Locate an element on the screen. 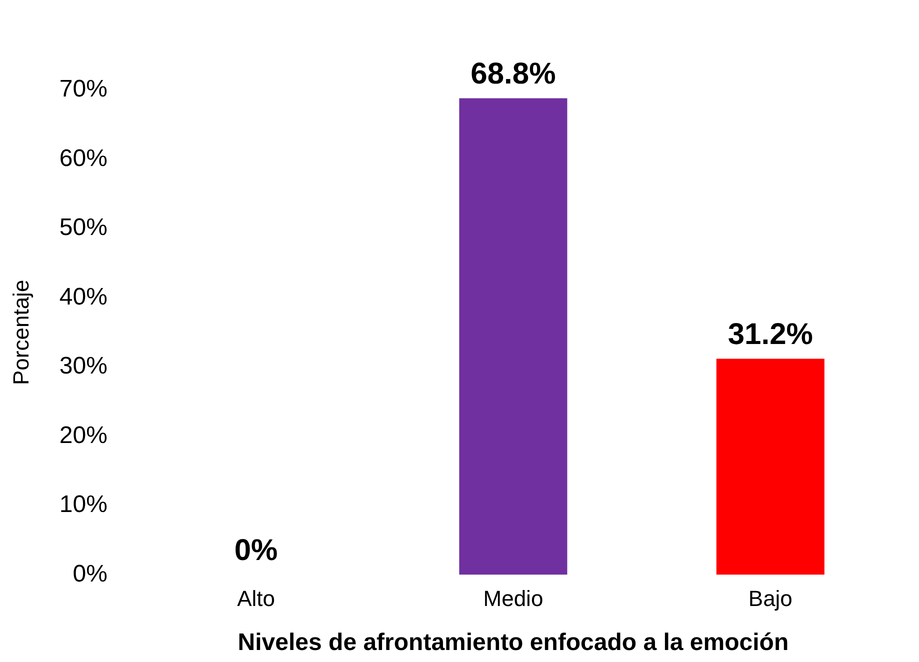  y-tick-label: 10% is located at coordinates (83, 504).